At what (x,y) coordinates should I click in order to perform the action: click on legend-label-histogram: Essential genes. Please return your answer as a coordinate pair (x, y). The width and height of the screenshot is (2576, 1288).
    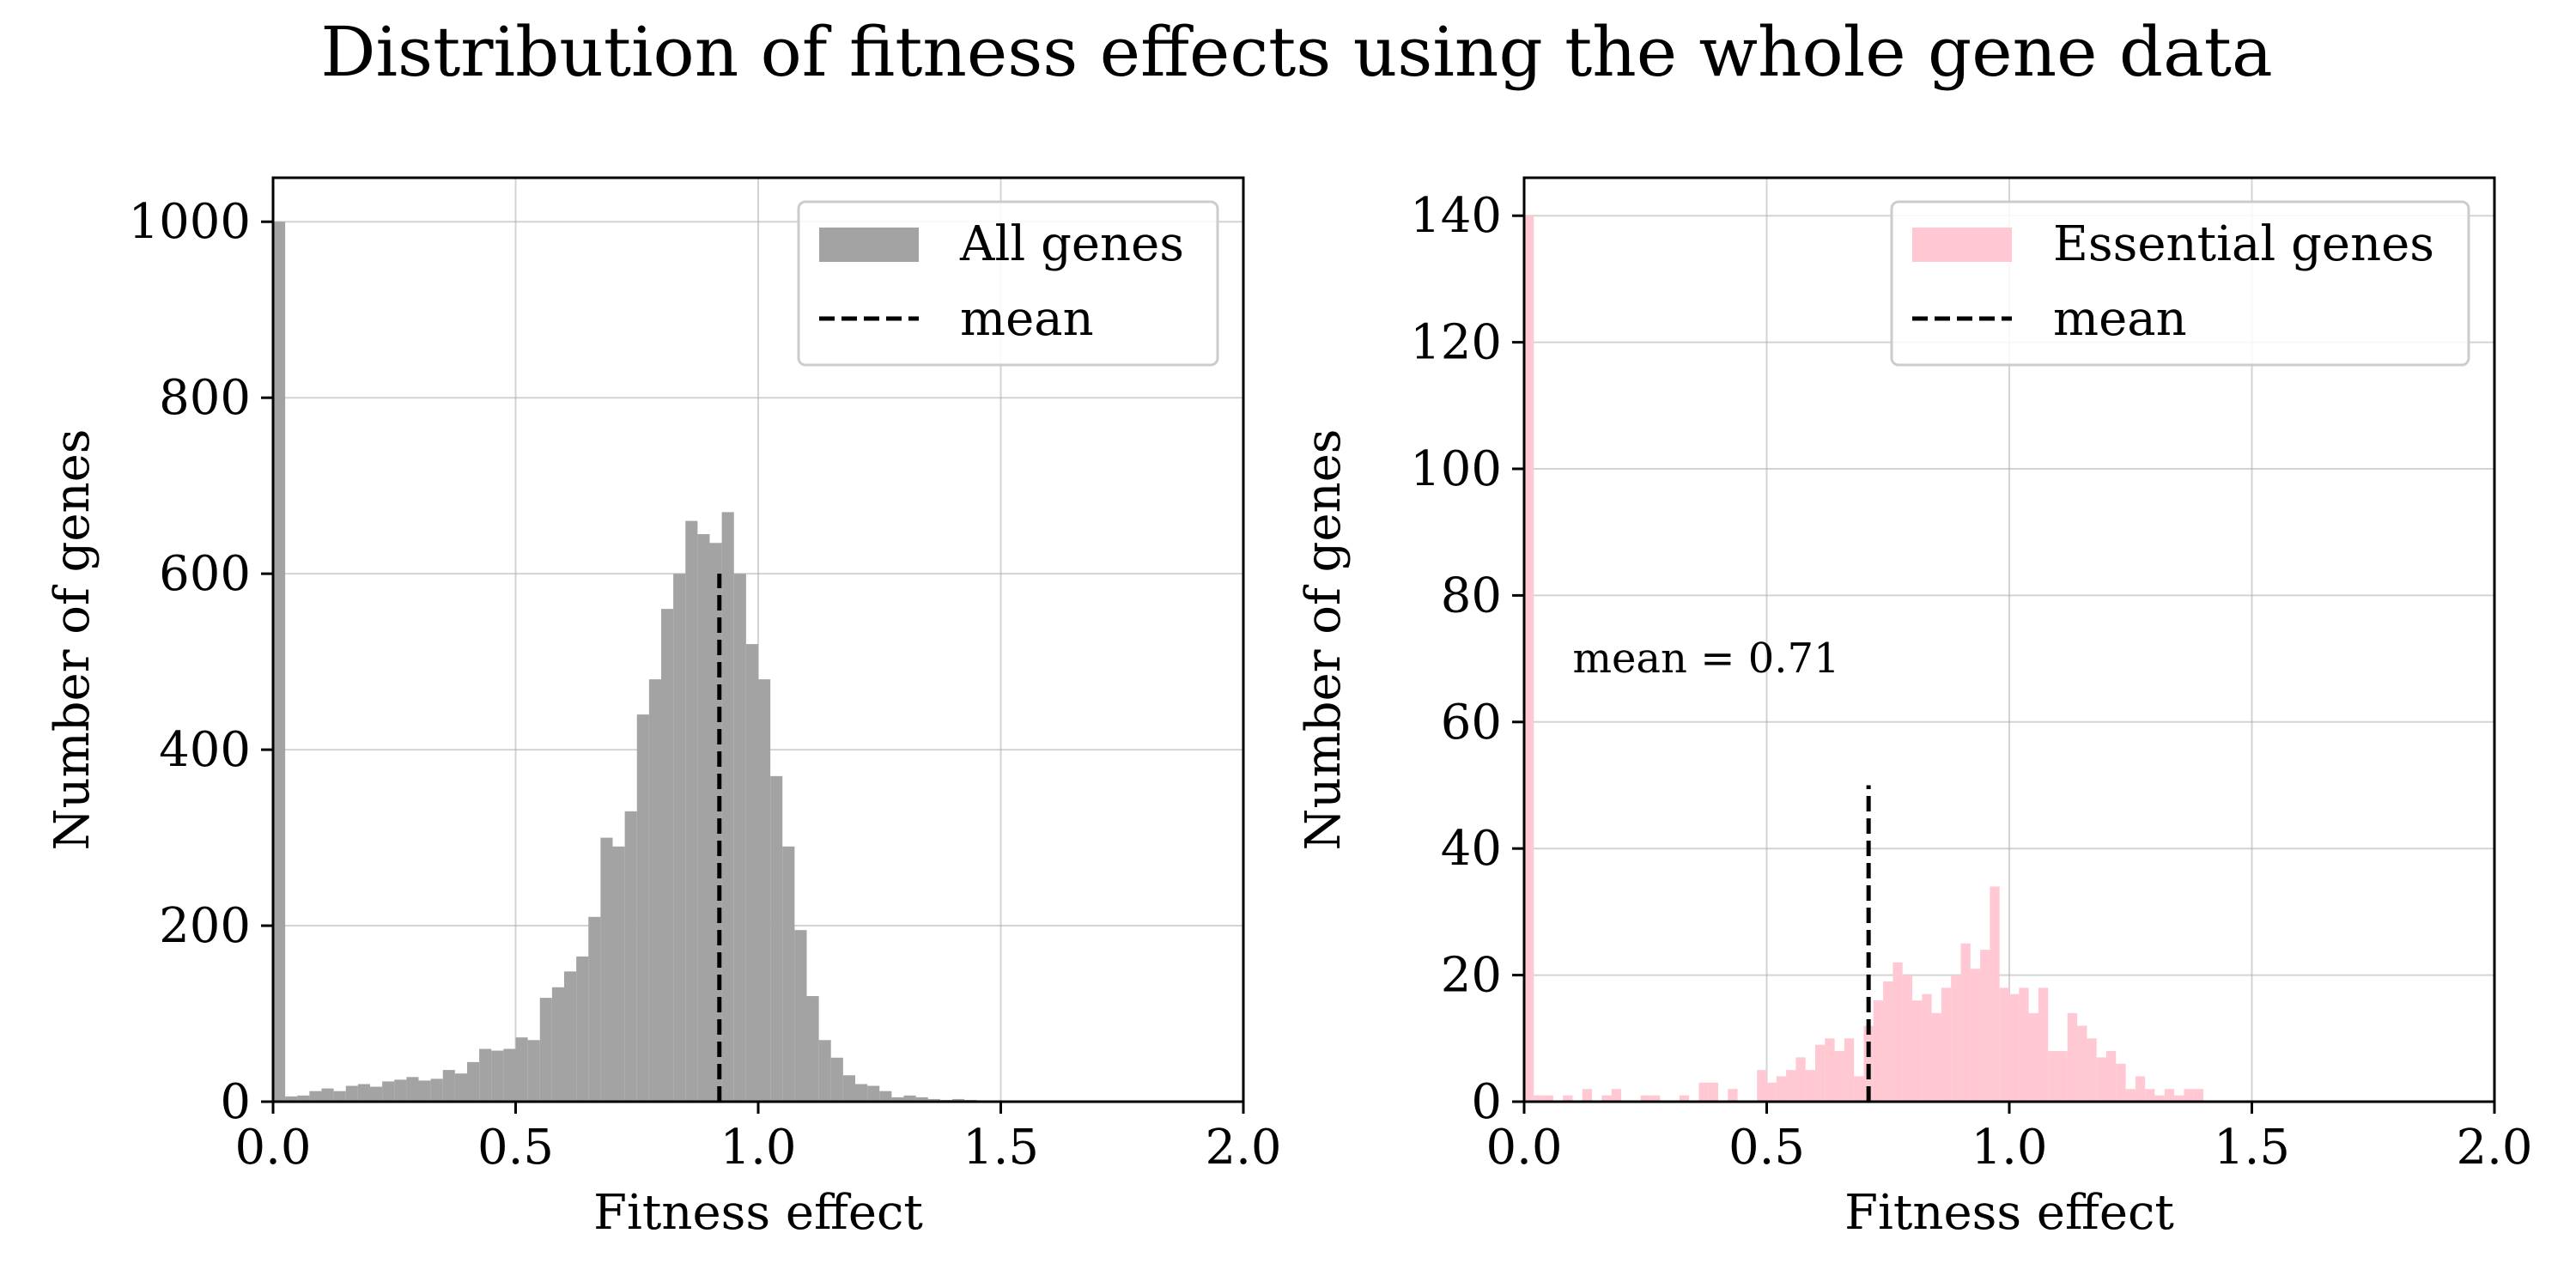
    Looking at the image, I should click on (2244, 244).